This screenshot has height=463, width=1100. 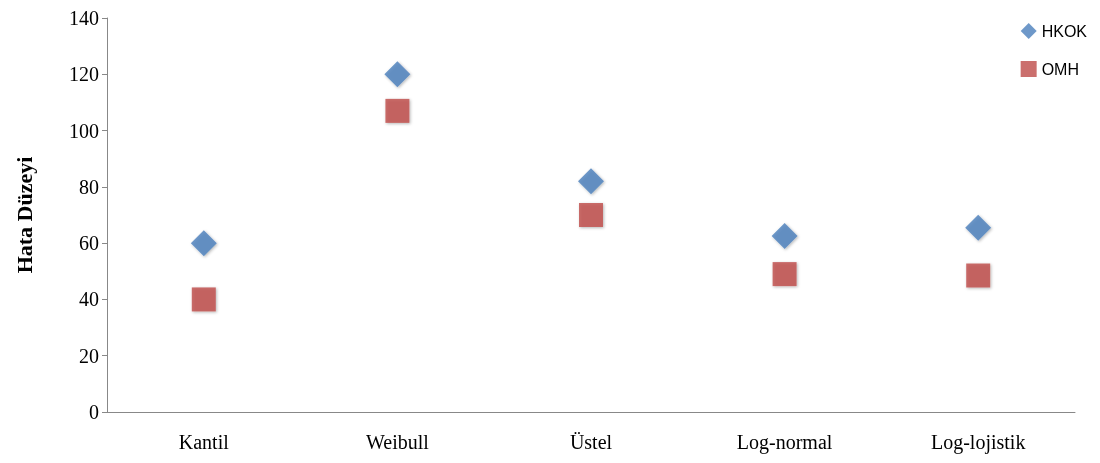 I want to click on y-tick-label: 60, so click(x=89, y=243).